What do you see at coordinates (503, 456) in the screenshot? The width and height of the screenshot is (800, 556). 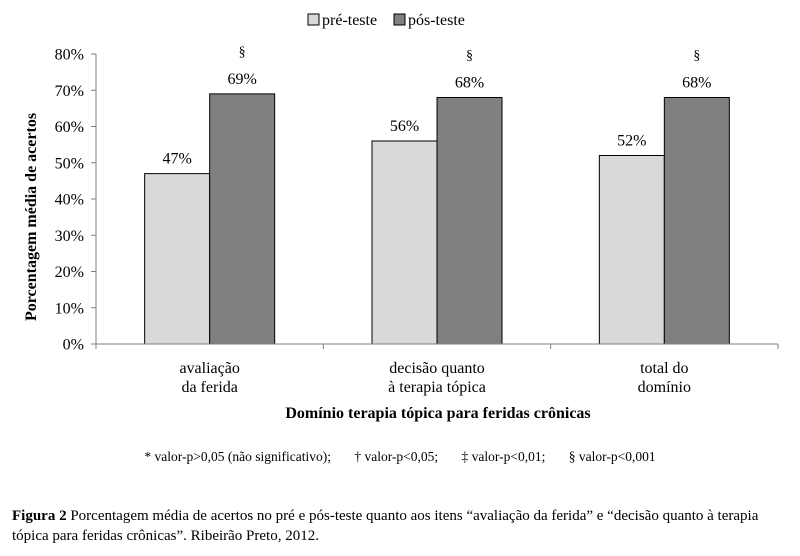 I see `note-p001: ‡ valor-p<0,01;` at bounding box center [503, 456].